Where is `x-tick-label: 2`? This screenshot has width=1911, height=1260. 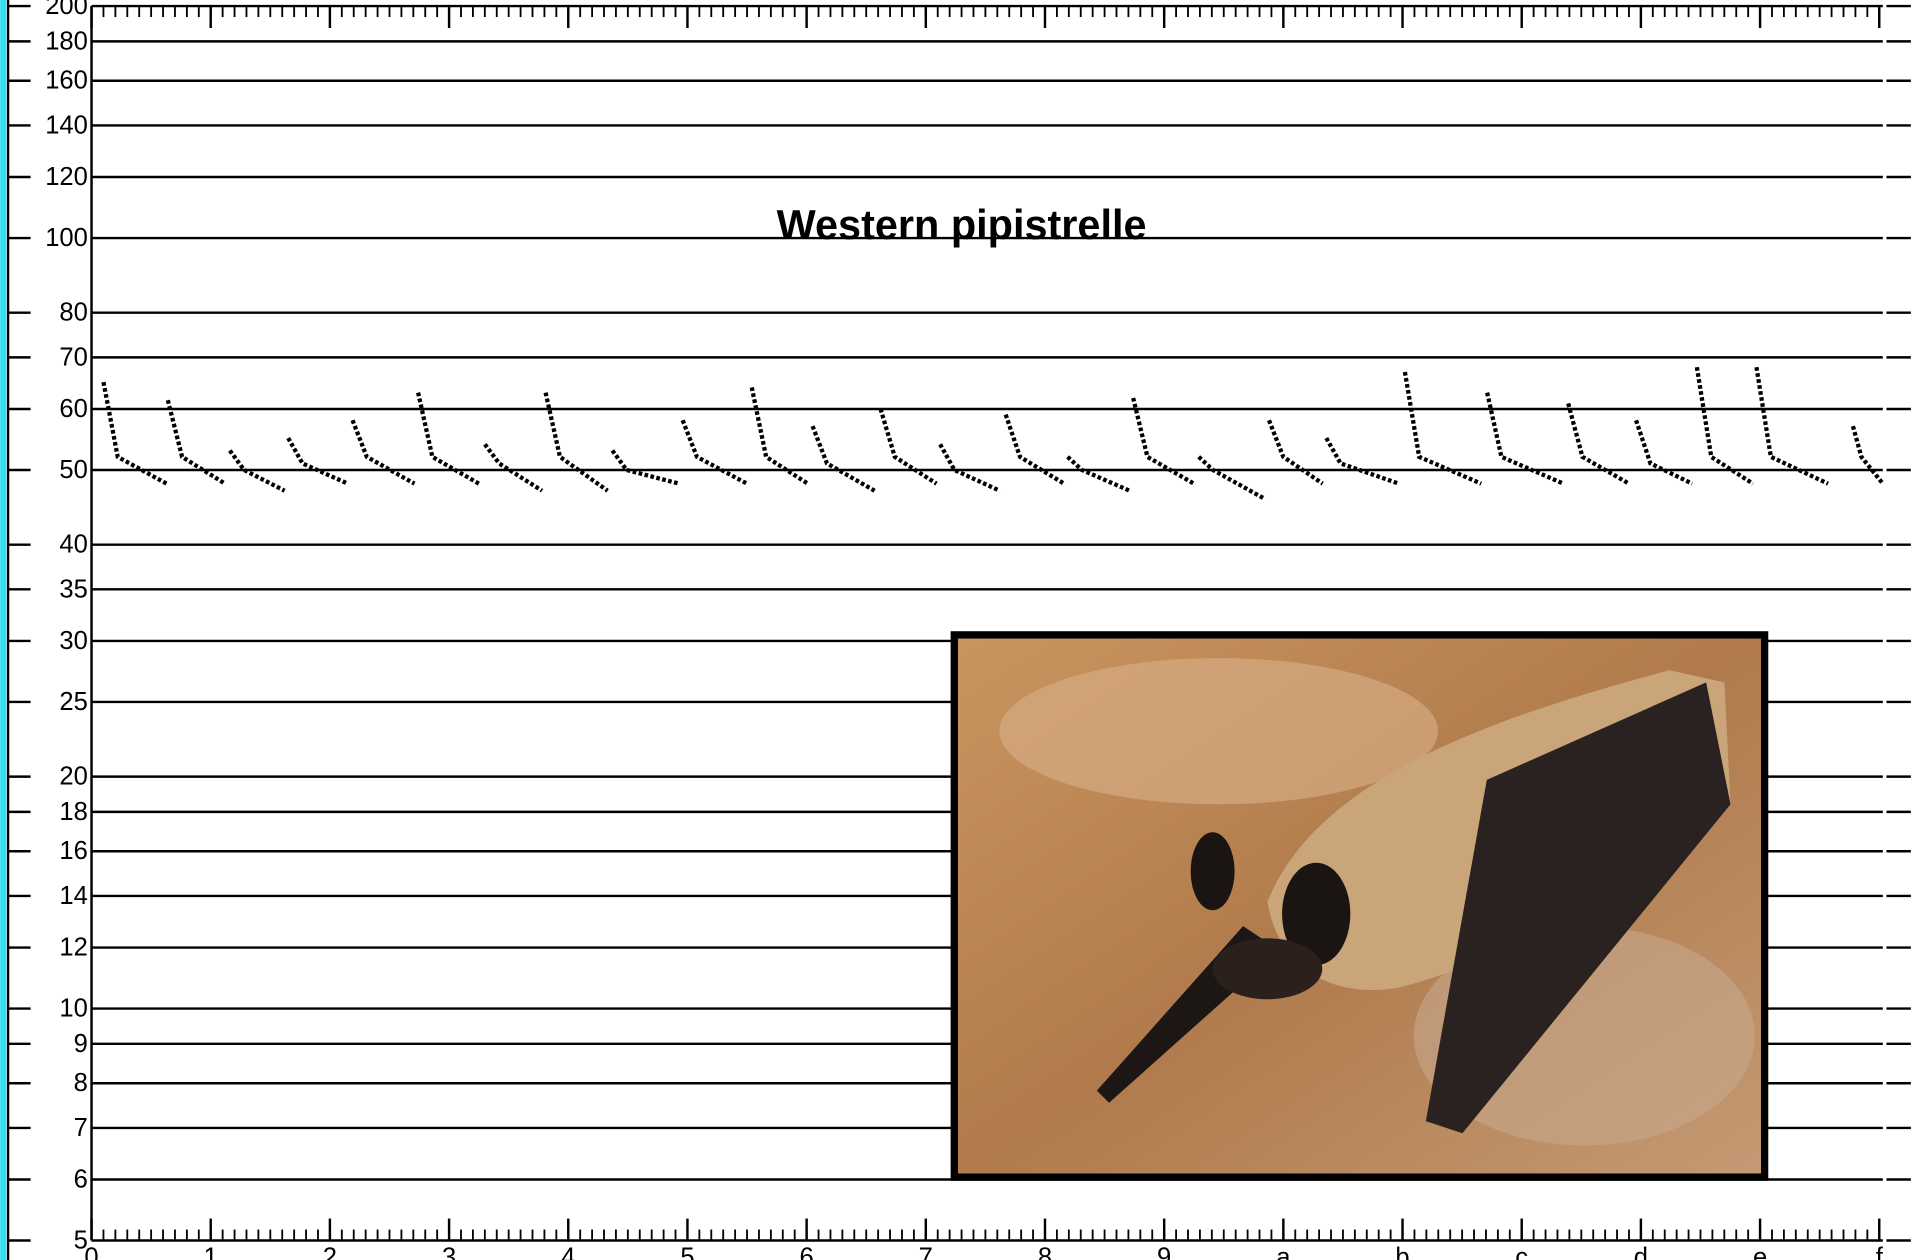 x-tick-label: 2 is located at coordinates (330, 1251).